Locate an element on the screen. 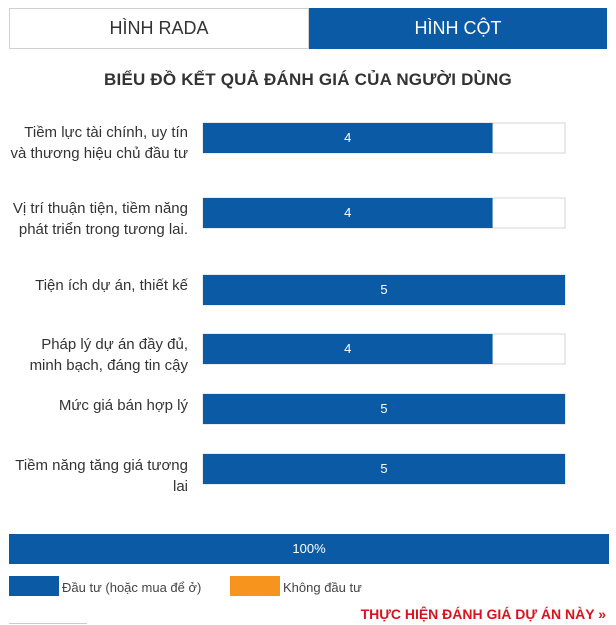  chart-type-tabs: HÌNH RADA HÌNH CỘT is located at coordinates (308, 28).